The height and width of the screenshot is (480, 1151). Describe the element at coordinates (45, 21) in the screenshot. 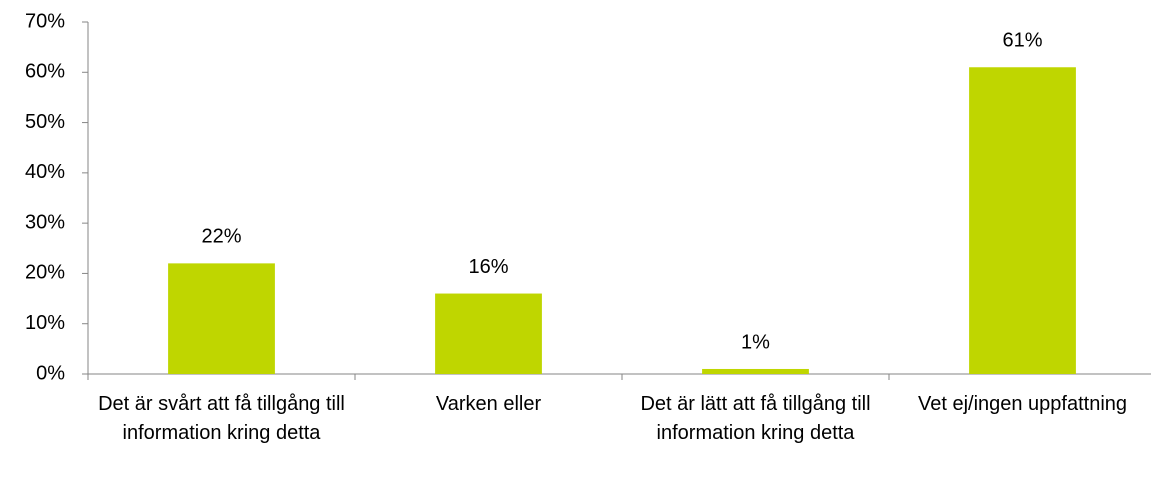

I see `y-tick-label: 70%` at that location.